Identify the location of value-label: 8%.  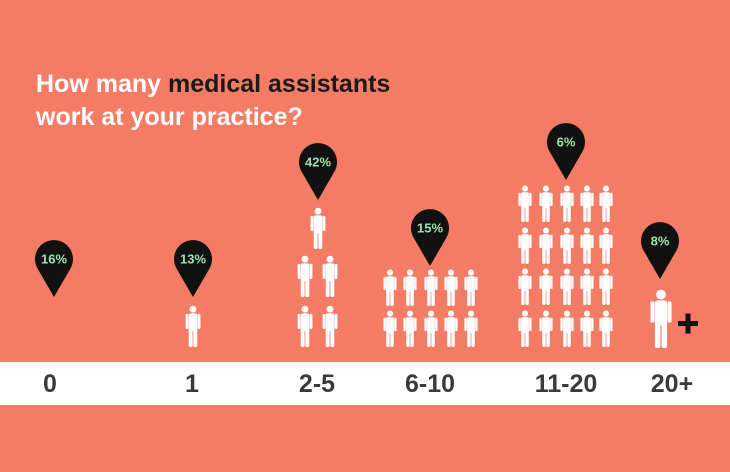
(660, 241).